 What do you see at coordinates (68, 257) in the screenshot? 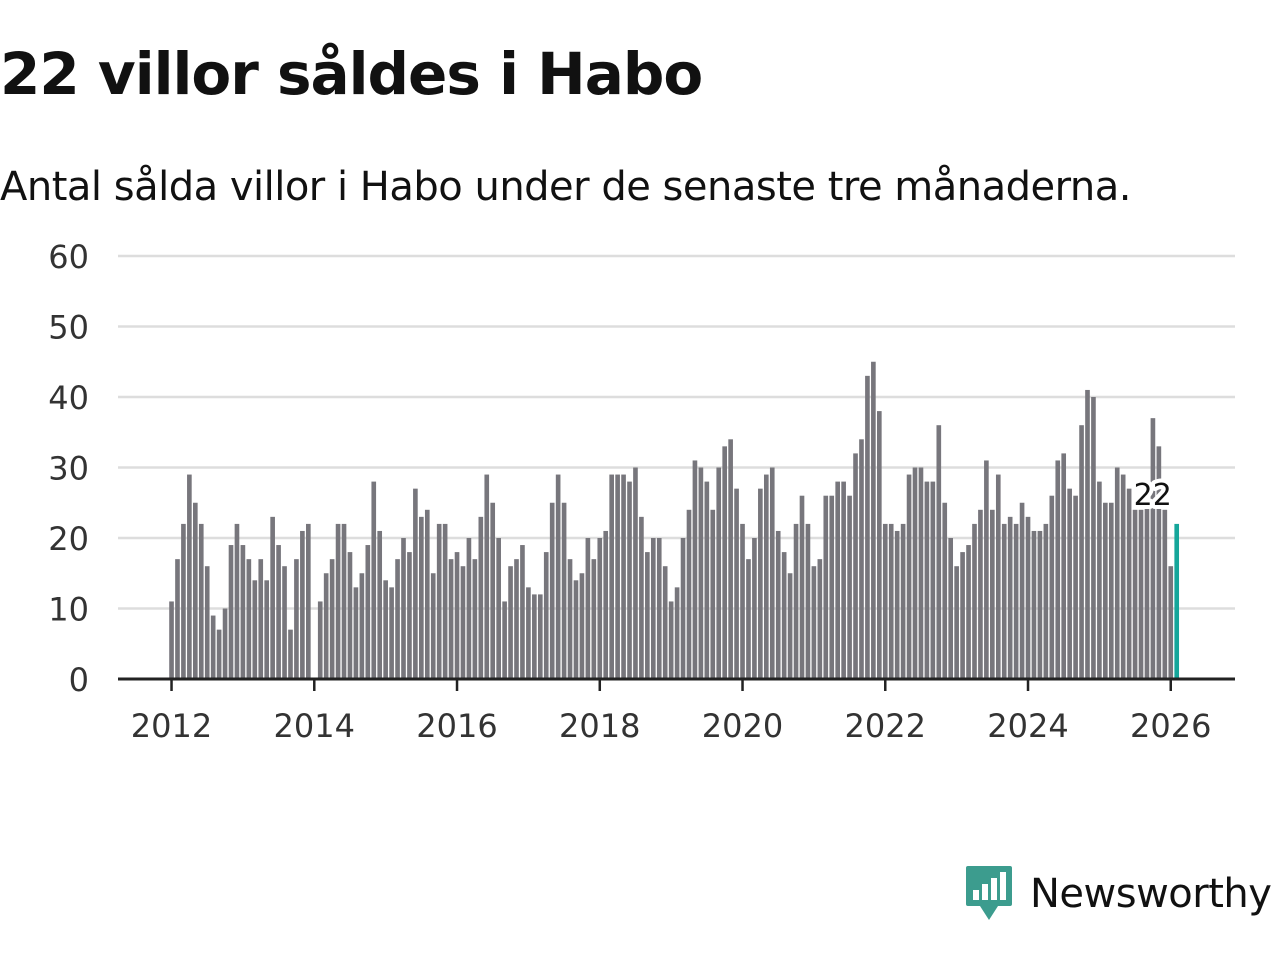
I see `y-tick-label: 60` at bounding box center [68, 257].